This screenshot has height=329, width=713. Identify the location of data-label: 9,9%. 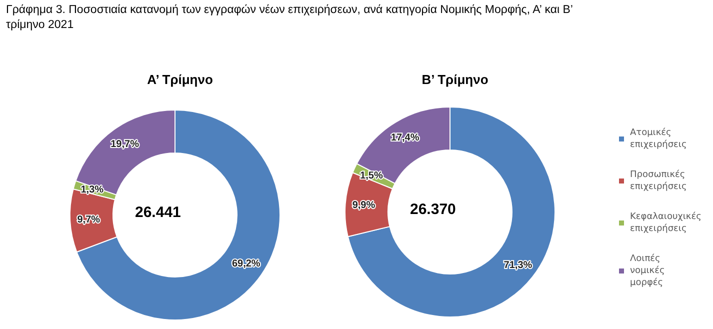
(364, 206).